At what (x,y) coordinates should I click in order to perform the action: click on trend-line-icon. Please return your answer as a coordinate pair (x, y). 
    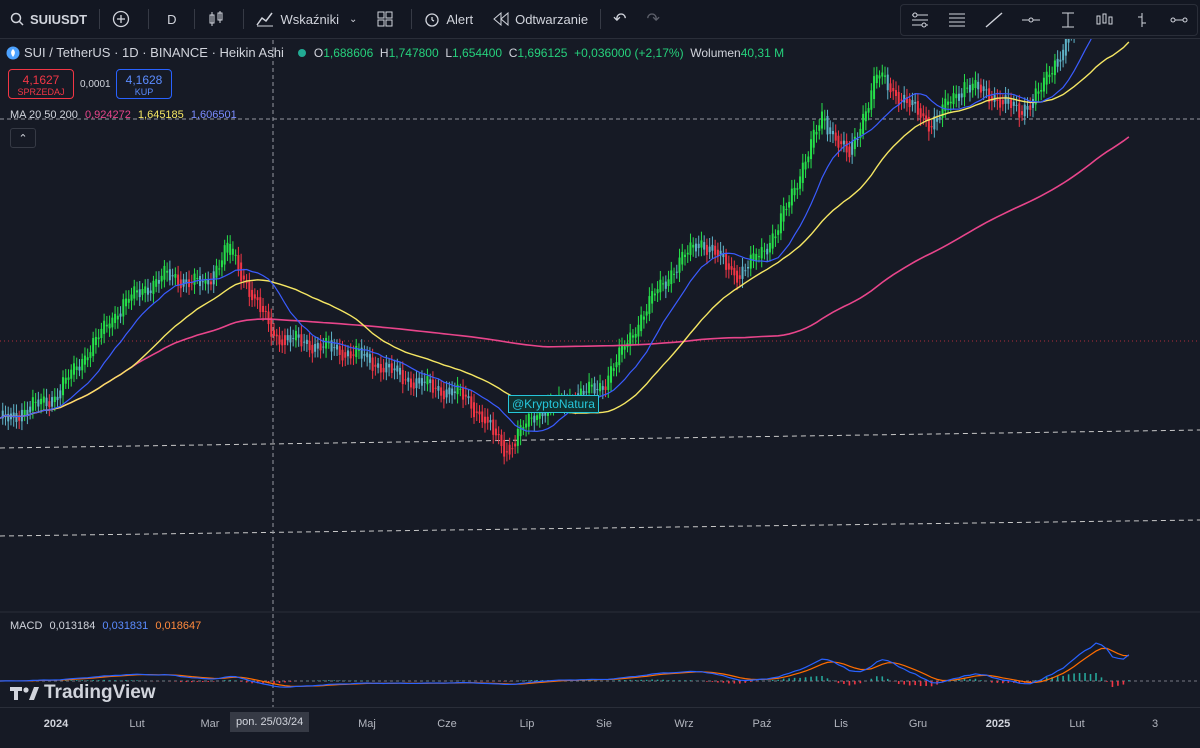
    Looking at the image, I should click on (994, 20).